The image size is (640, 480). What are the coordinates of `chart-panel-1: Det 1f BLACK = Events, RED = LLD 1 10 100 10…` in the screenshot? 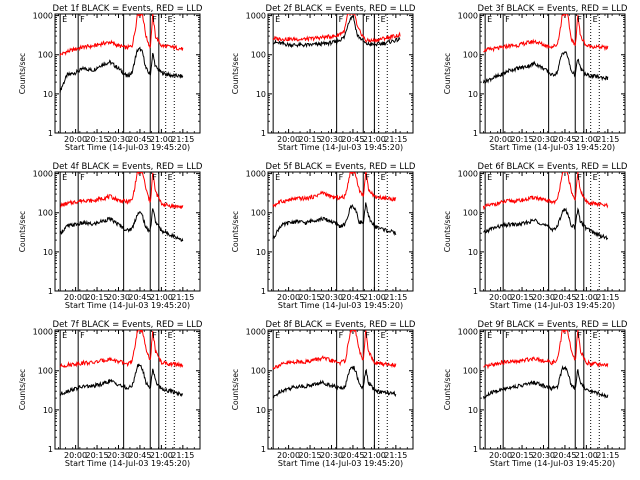 It's located at (110, 78).